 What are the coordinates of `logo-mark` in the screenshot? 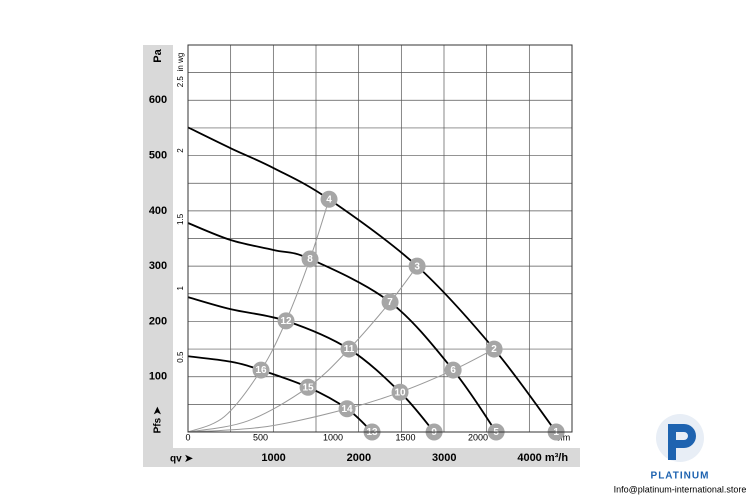 It's located at (682, 442).